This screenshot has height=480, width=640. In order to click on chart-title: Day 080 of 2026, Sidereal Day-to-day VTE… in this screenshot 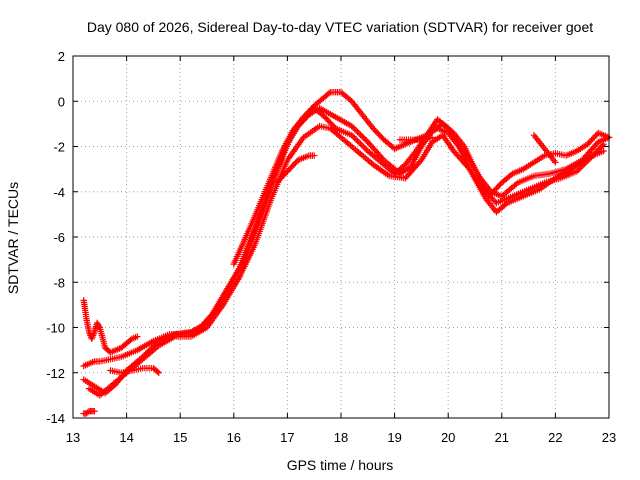, I will do `click(340, 27)`.